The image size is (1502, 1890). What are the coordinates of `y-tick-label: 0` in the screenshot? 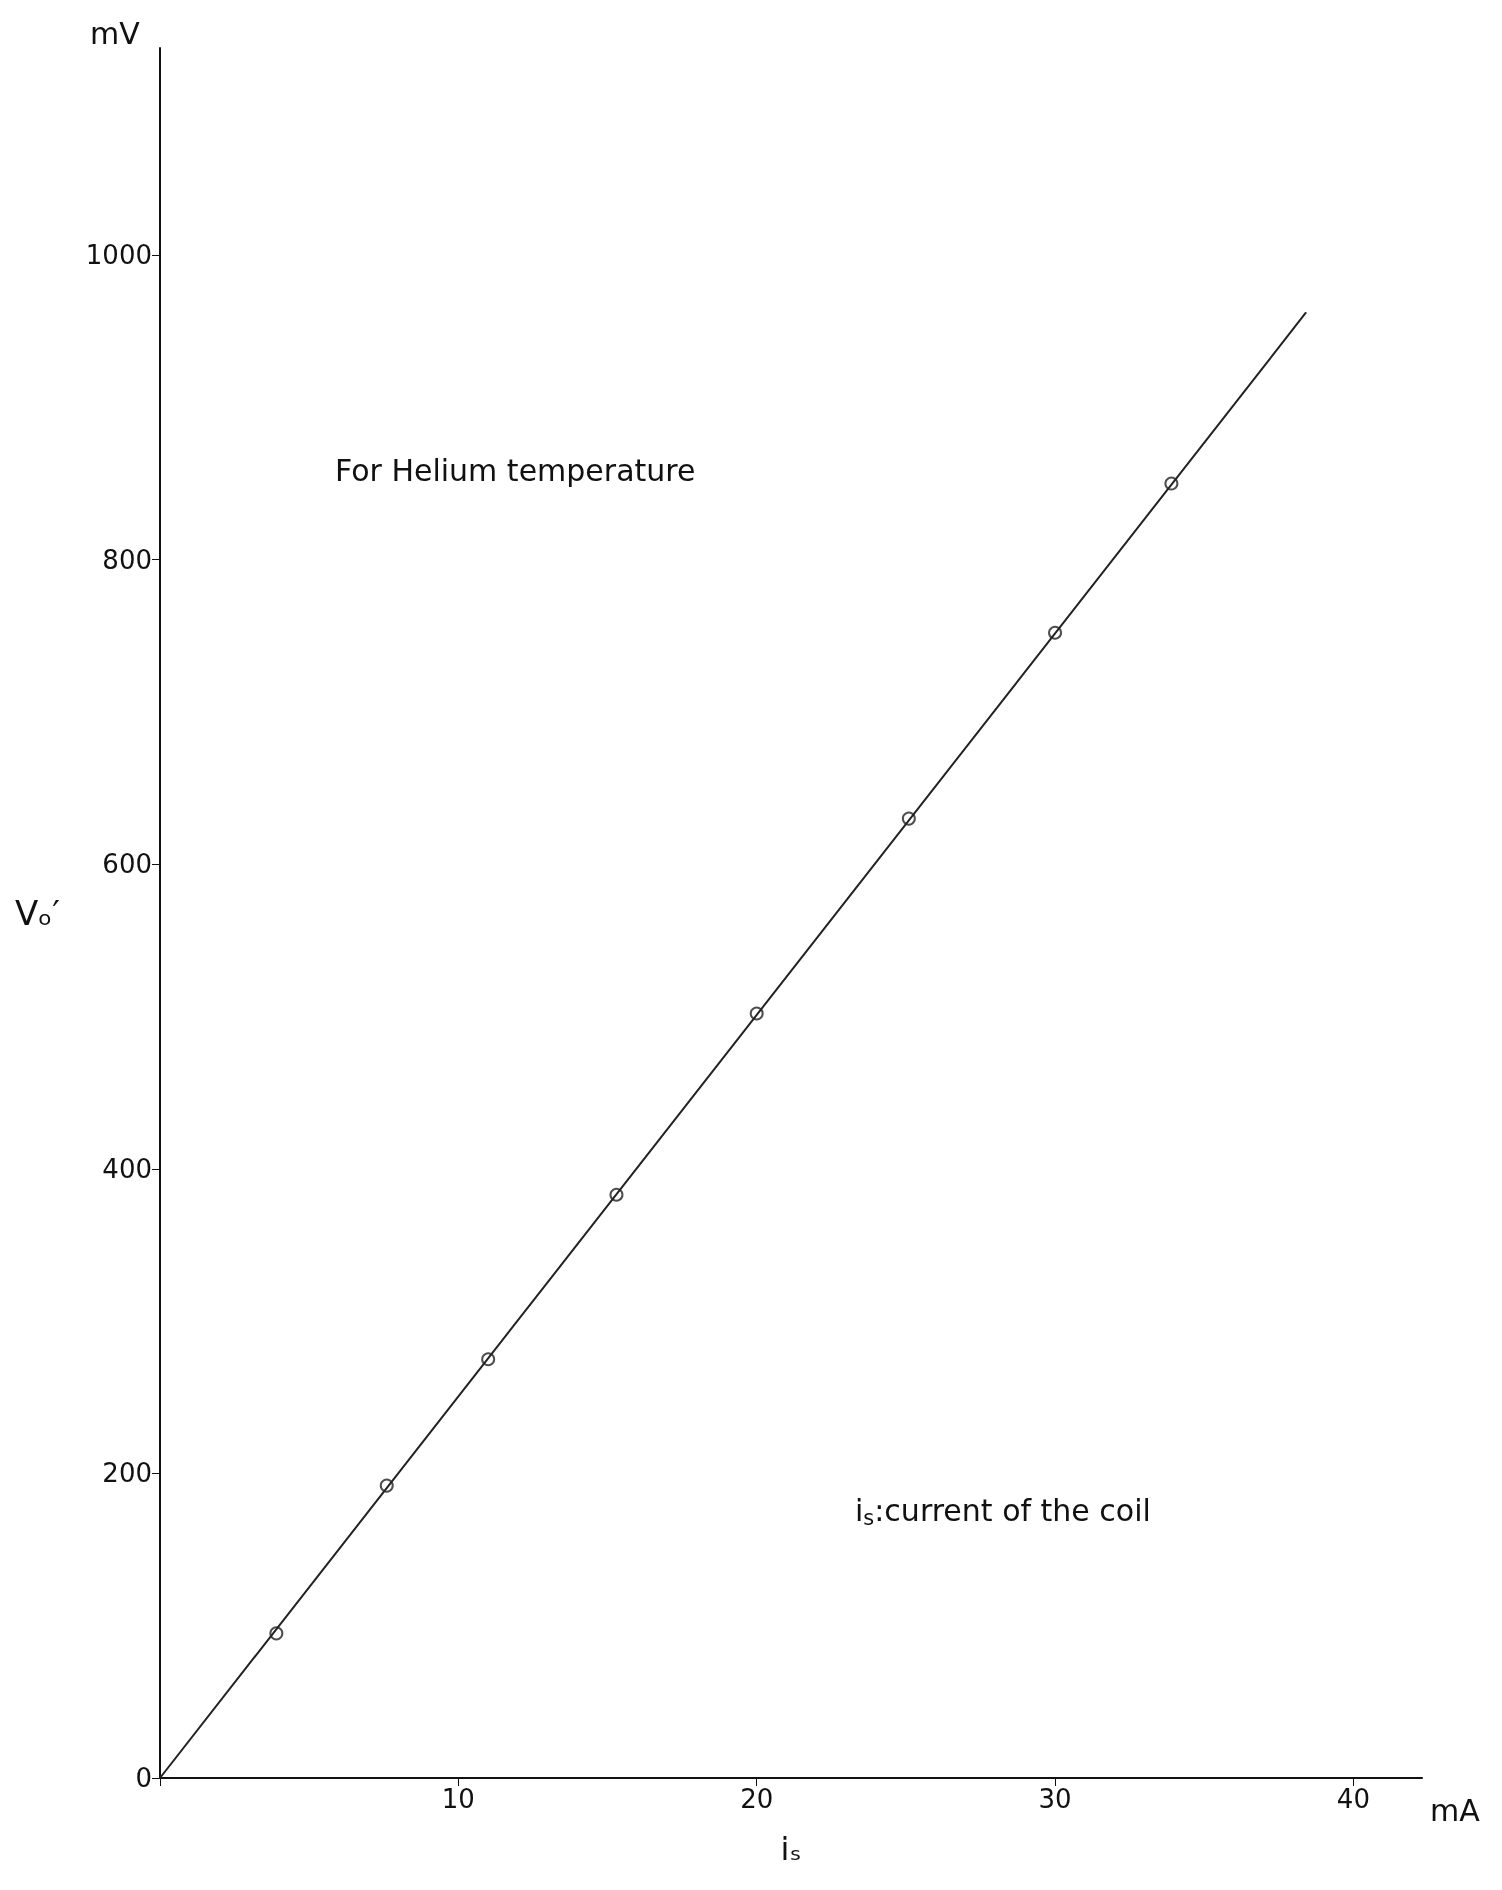 It's located at (143, 1778).